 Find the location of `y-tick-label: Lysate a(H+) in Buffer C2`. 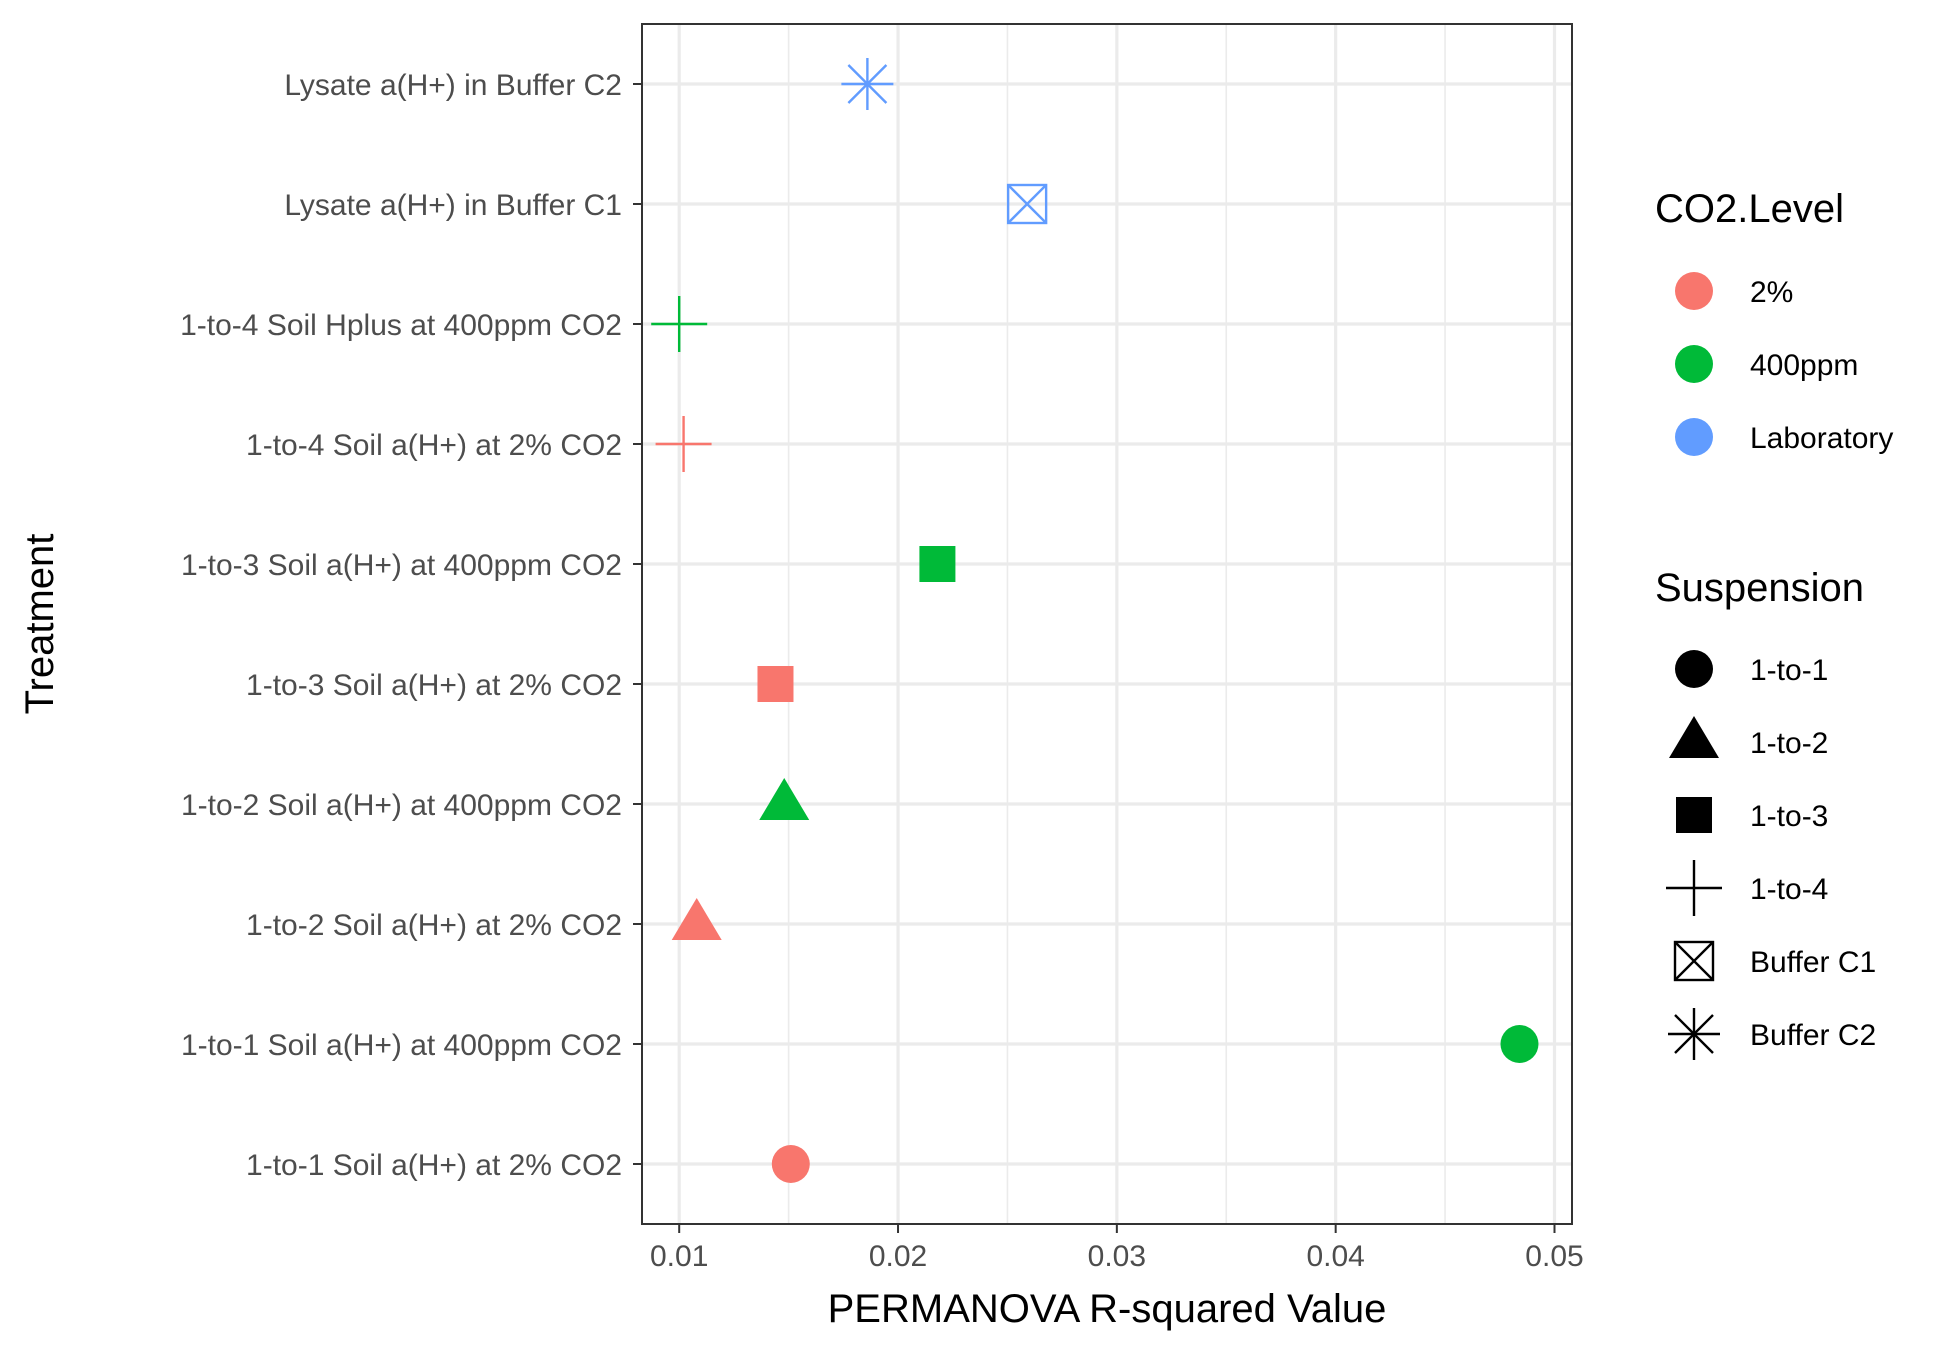

y-tick-label: Lysate a(H+) in Buffer C2 is located at coordinates (453, 85).